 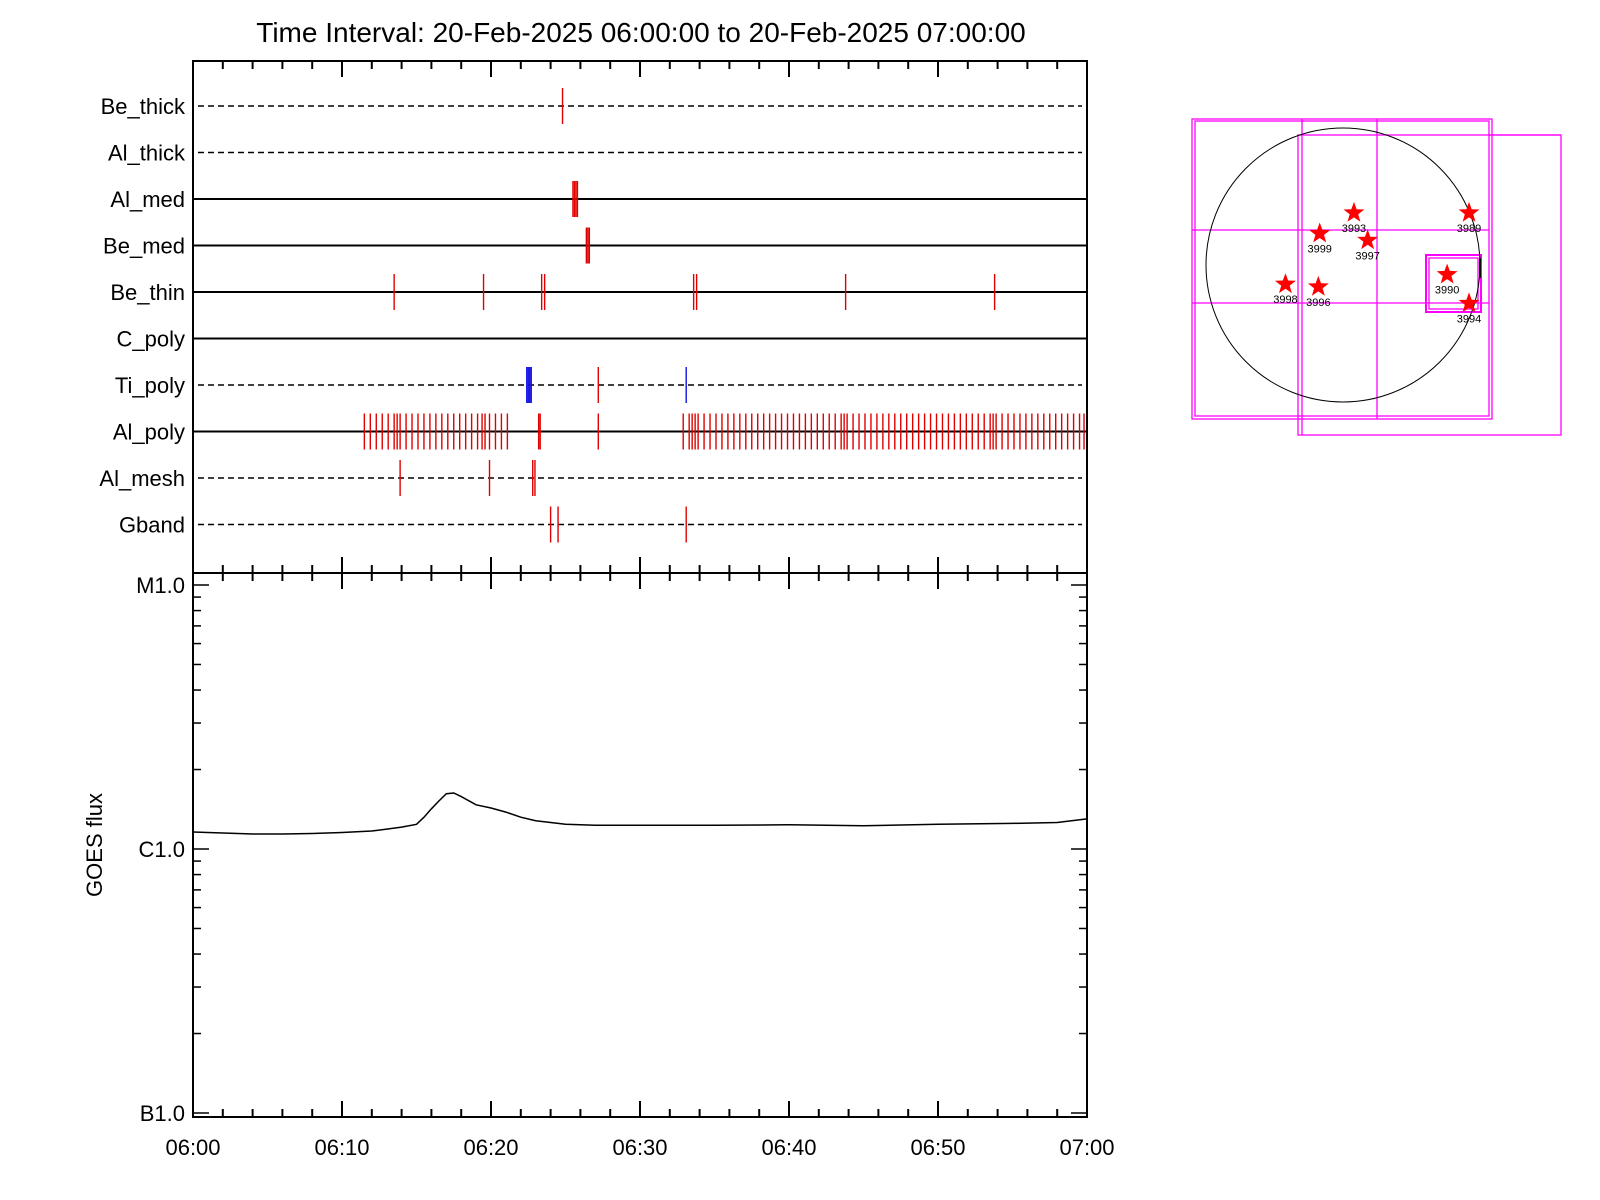 I want to click on goes-flux-line, so click(x=640, y=813).